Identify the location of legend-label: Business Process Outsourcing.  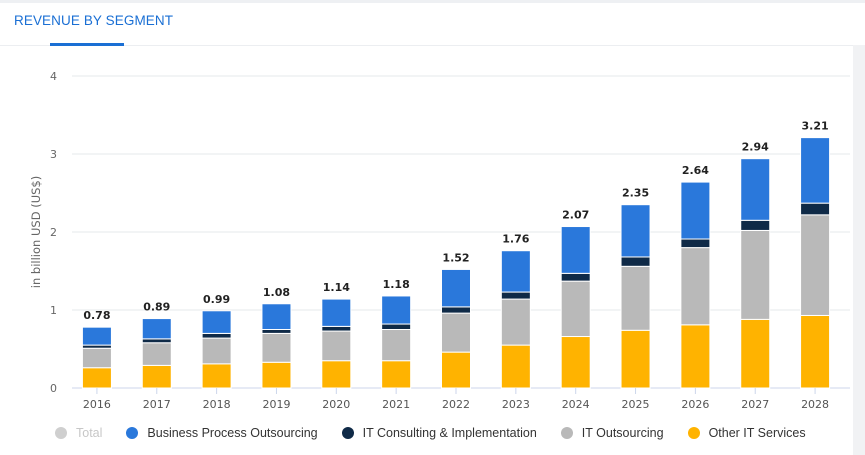
(232, 433).